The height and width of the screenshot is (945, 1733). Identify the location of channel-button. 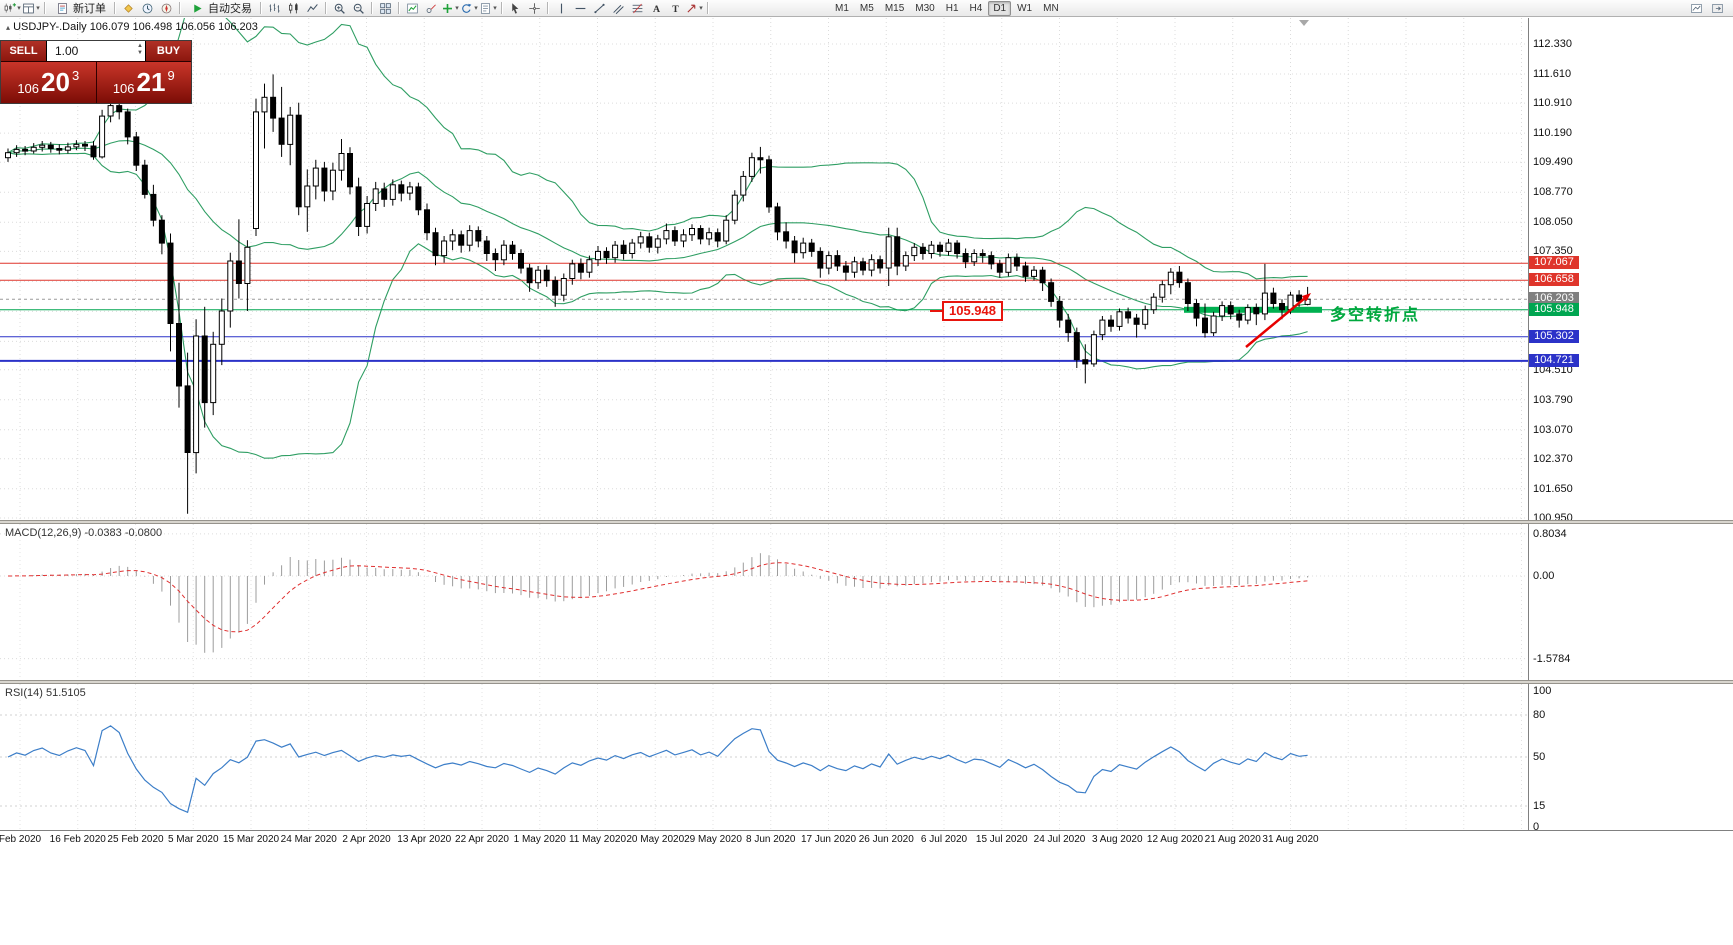
(618, 8).